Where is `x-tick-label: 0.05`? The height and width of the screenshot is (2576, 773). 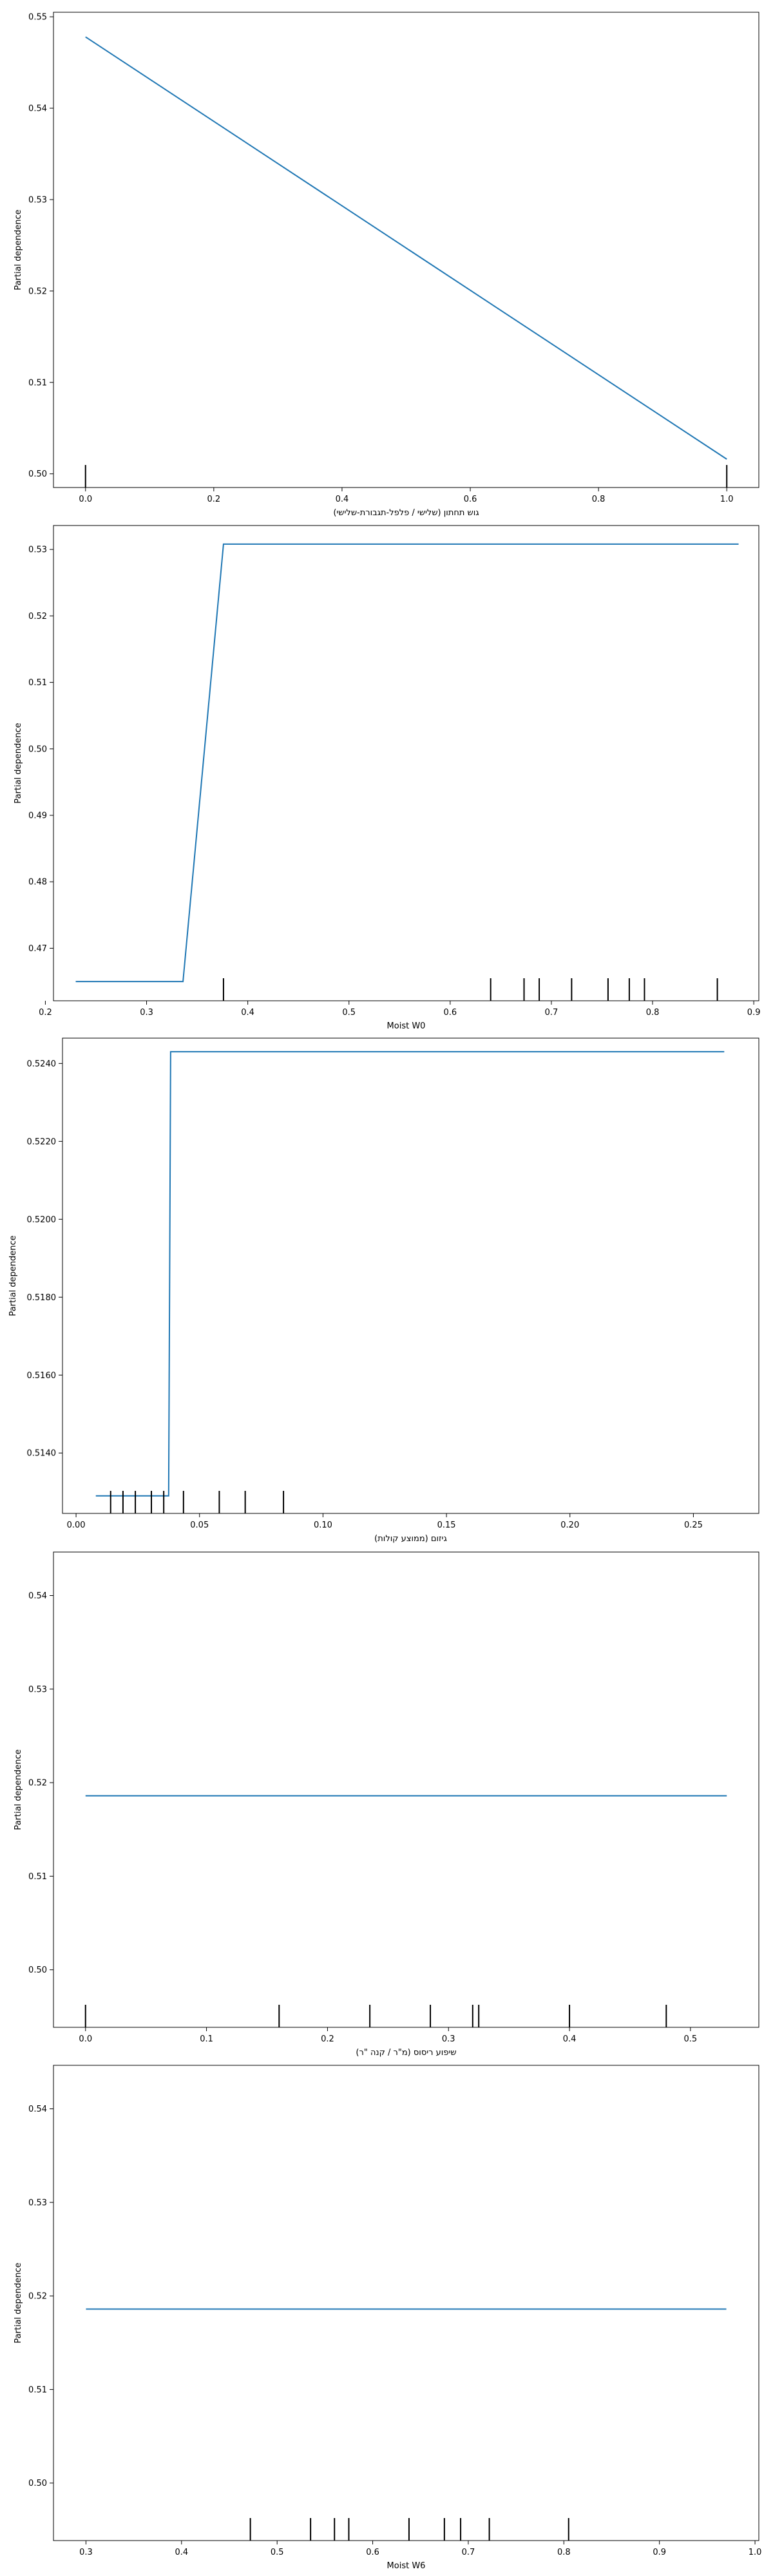
x-tick-label: 0.05 is located at coordinates (199, 1525).